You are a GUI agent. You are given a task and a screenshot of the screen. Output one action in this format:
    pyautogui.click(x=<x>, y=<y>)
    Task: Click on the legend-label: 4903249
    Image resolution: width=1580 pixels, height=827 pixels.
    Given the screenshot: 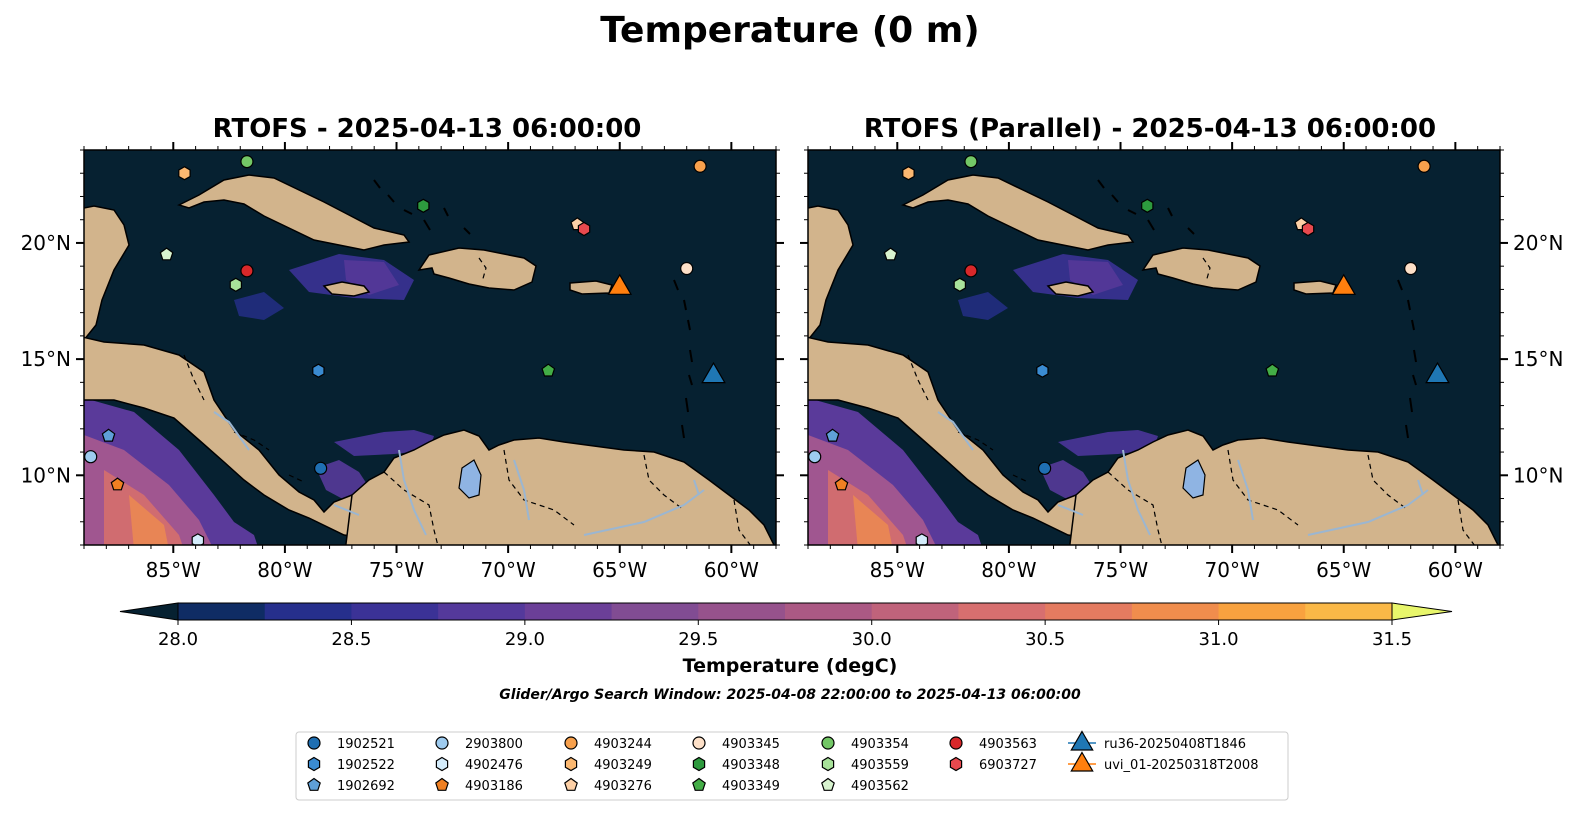 What is the action you would take?
    pyautogui.click(x=623, y=765)
    